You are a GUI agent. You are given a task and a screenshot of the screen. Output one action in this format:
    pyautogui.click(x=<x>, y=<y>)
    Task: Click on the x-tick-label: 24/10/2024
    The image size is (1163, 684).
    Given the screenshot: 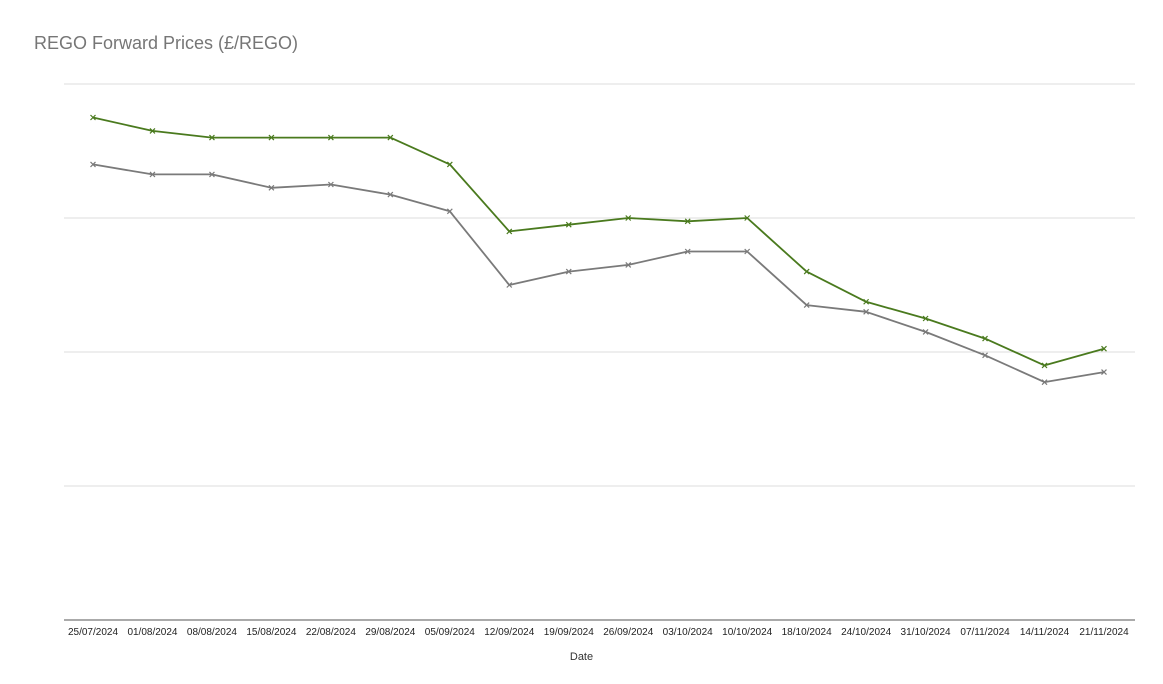 What is the action you would take?
    pyautogui.click(x=866, y=632)
    